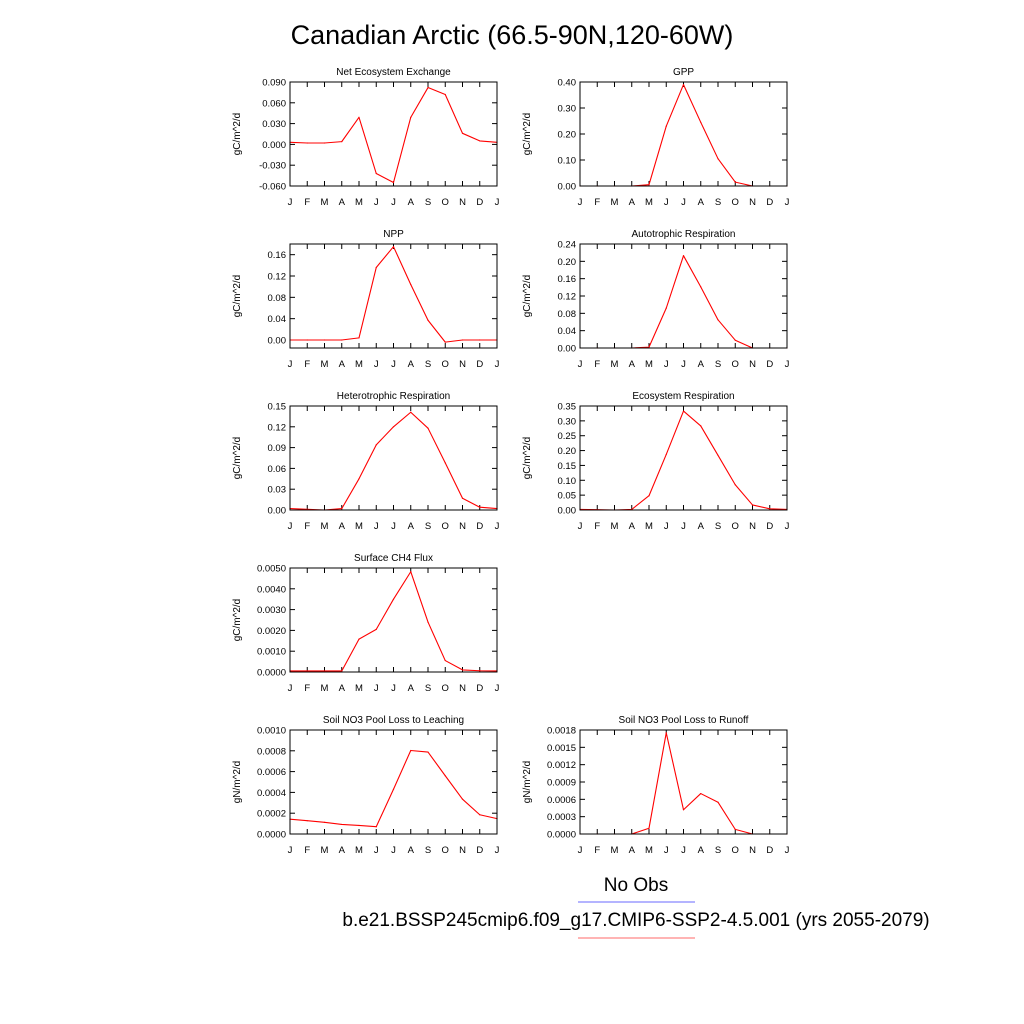  Describe the element at coordinates (567, 245) in the screenshot. I see `y-tick-label: 0.24` at that location.